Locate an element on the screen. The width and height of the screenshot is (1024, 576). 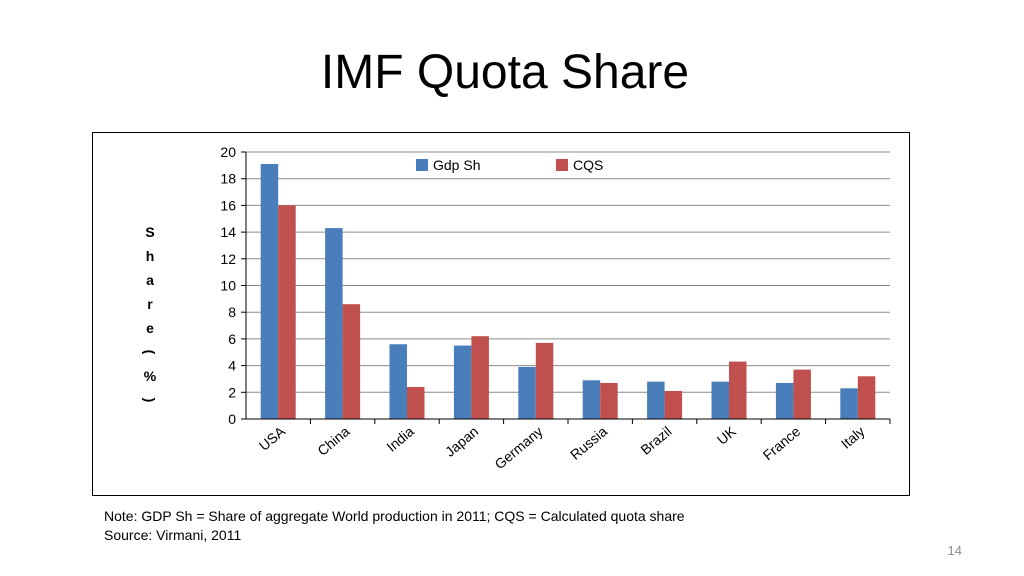
category-label-brazil: Brazil is located at coordinates (655, 440).